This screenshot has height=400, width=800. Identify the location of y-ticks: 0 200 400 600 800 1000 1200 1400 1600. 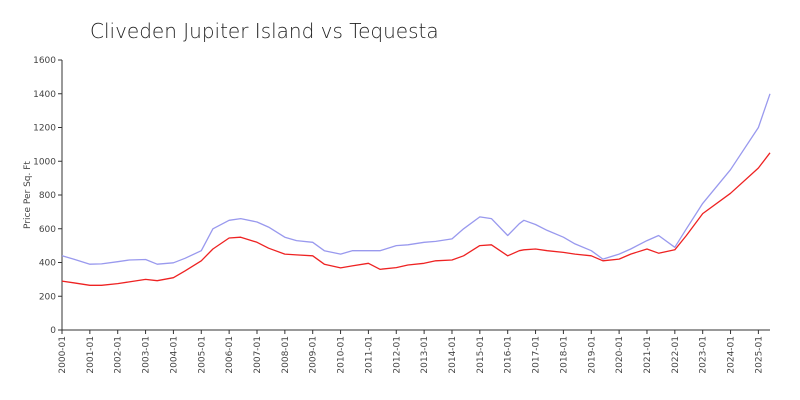
(47, 196).